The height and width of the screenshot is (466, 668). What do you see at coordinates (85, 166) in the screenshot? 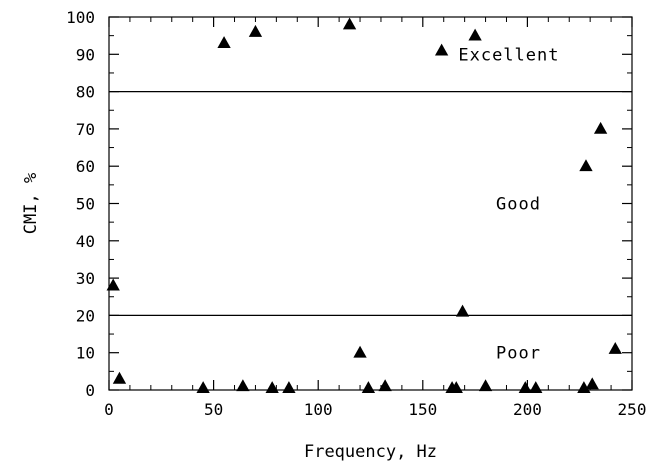
I see `y-tick-label: 60` at bounding box center [85, 166].